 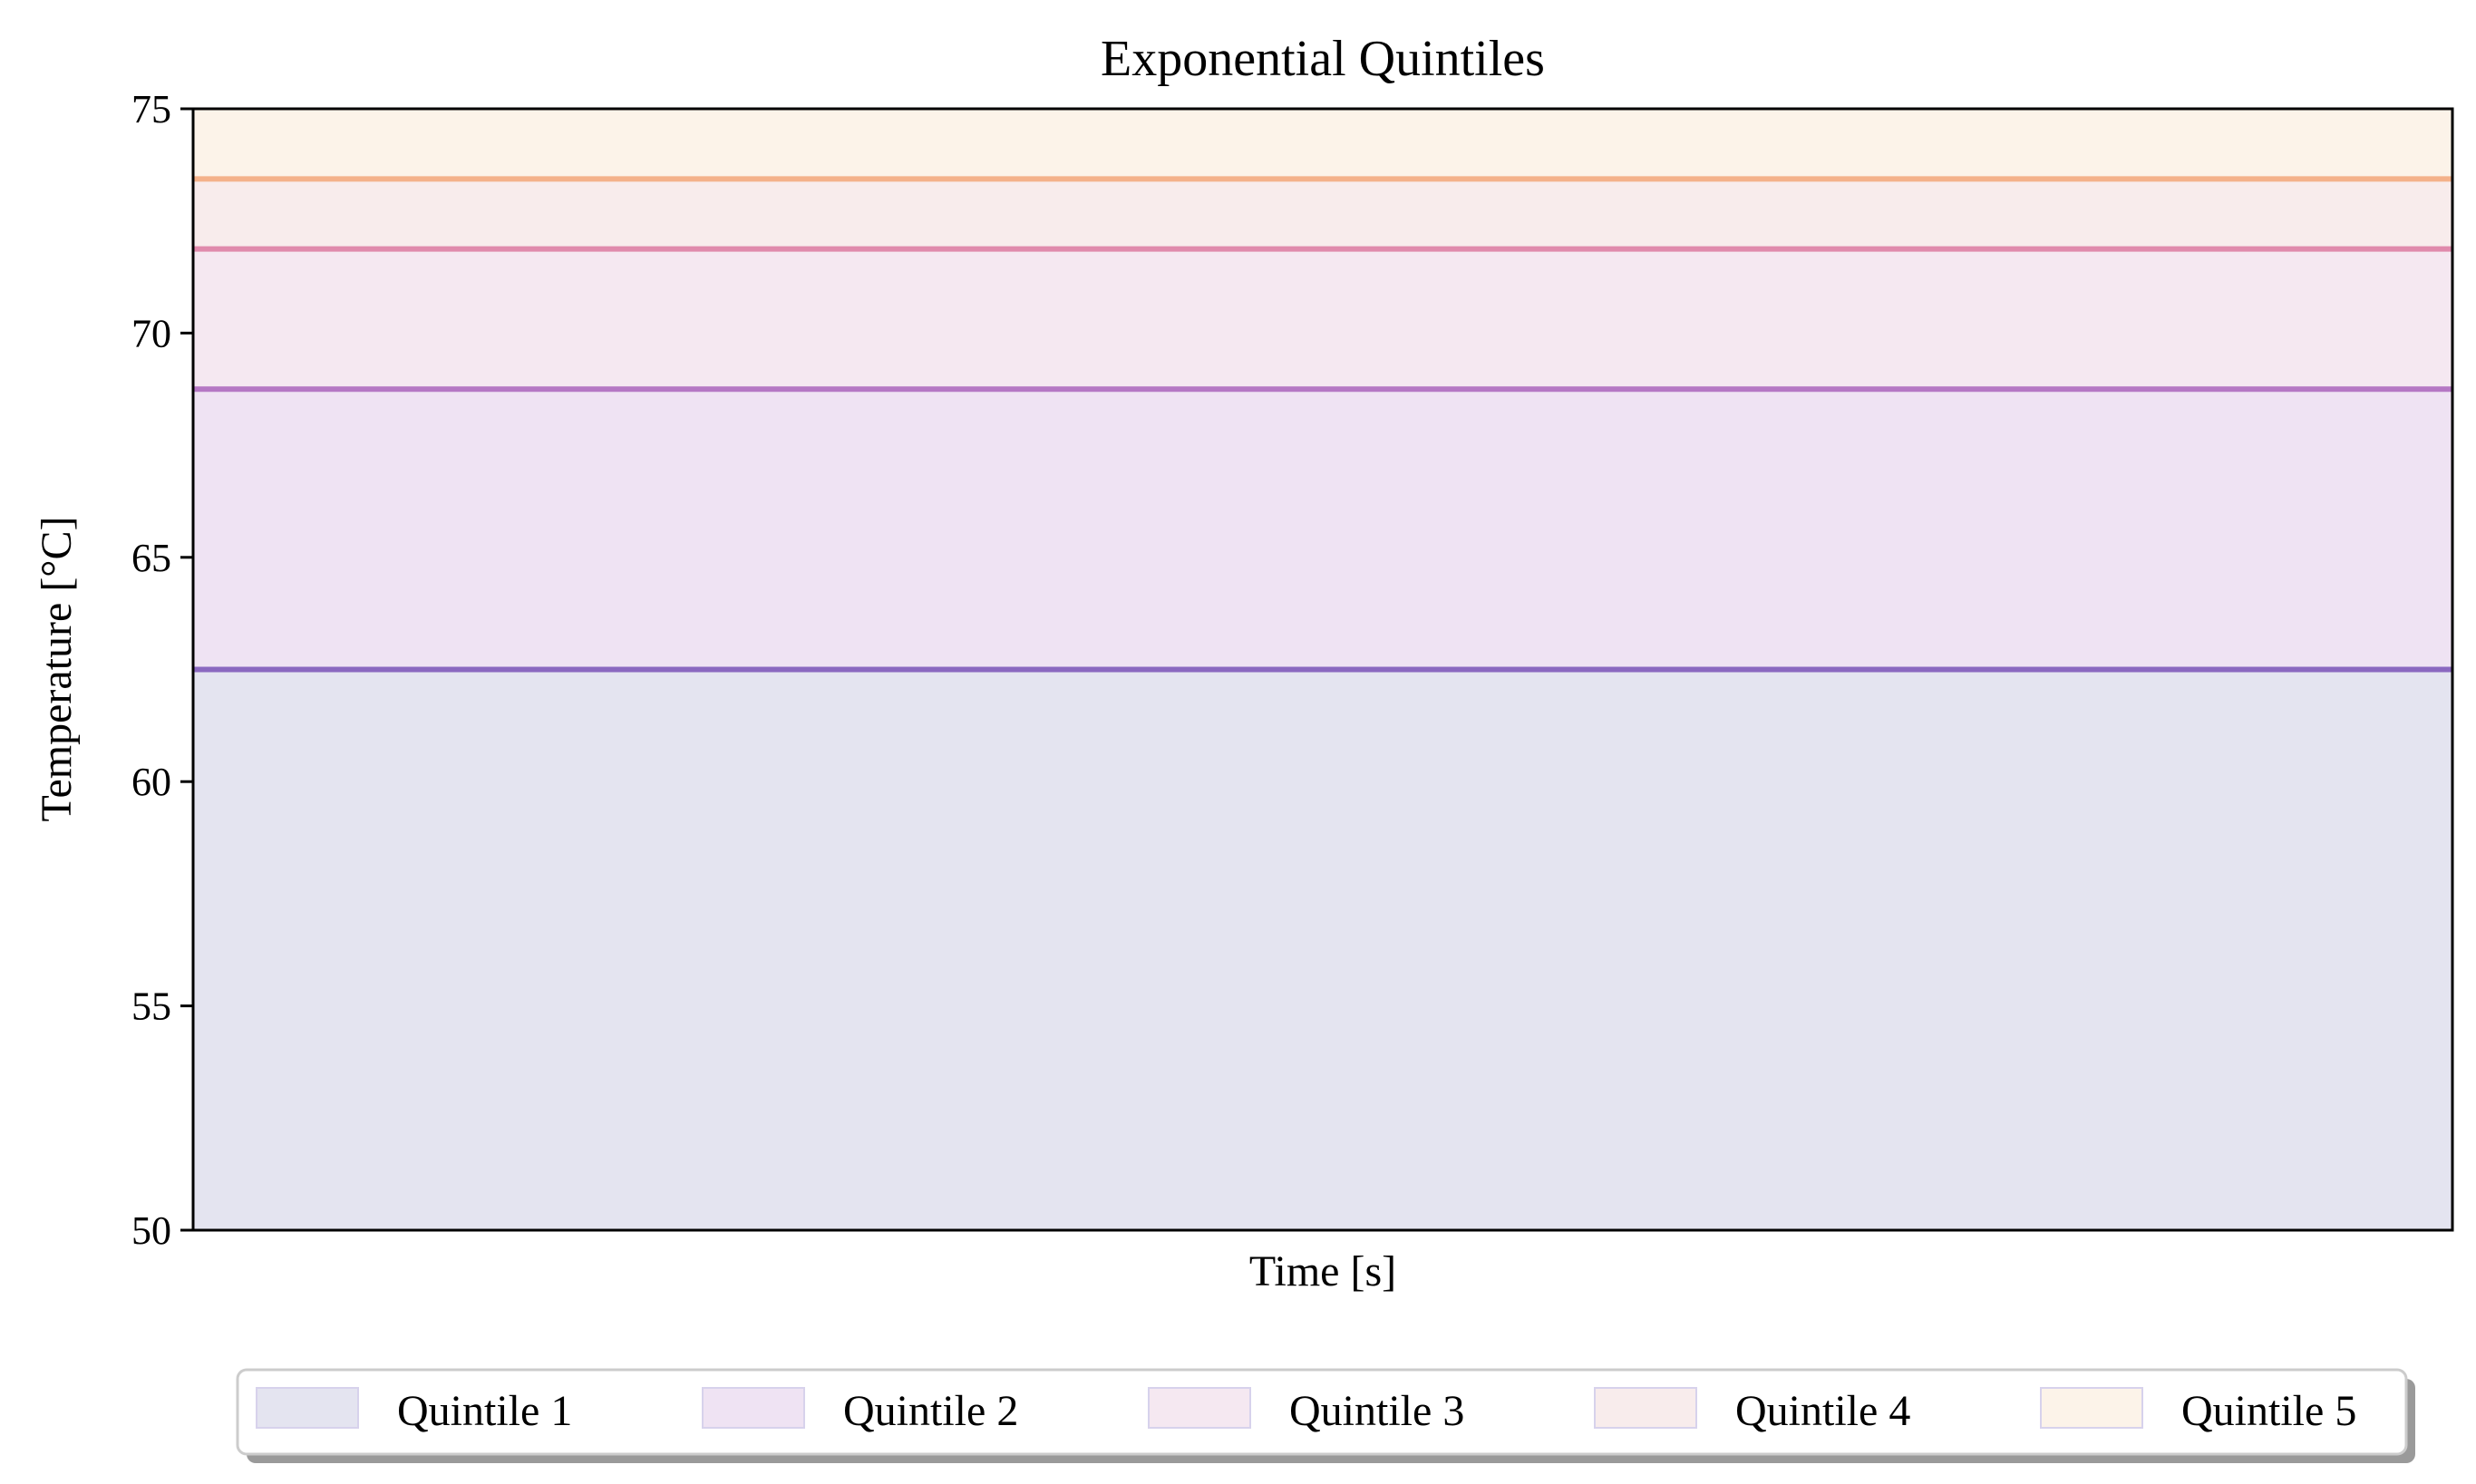 I want to click on legend-item-quintile-2: Quintile 2, so click(x=860, y=1411).